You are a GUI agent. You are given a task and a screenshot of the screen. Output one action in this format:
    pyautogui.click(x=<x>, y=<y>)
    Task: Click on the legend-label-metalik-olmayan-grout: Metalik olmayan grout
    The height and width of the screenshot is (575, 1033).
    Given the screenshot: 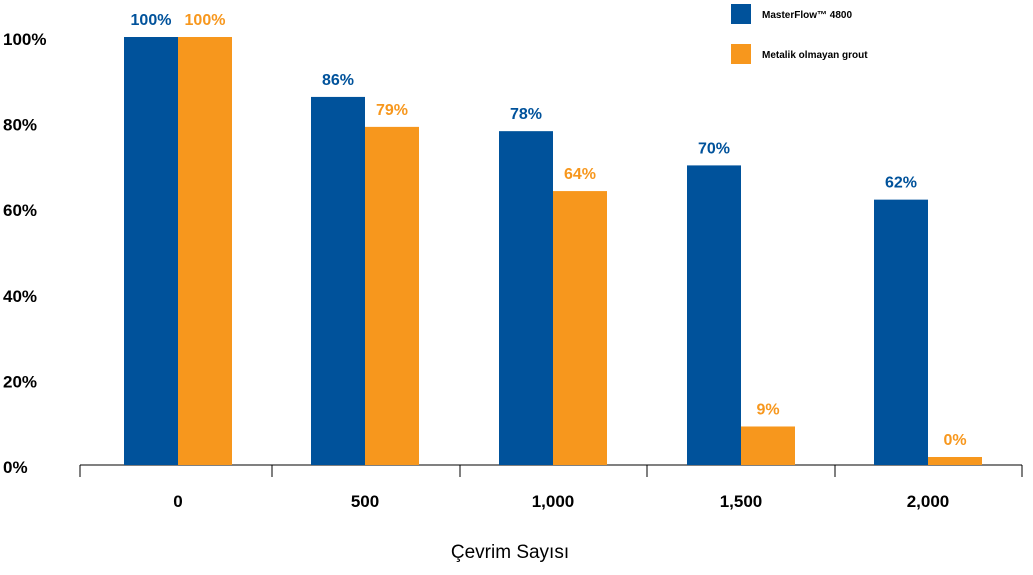 What is the action you would take?
    pyautogui.click(x=815, y=55)
    